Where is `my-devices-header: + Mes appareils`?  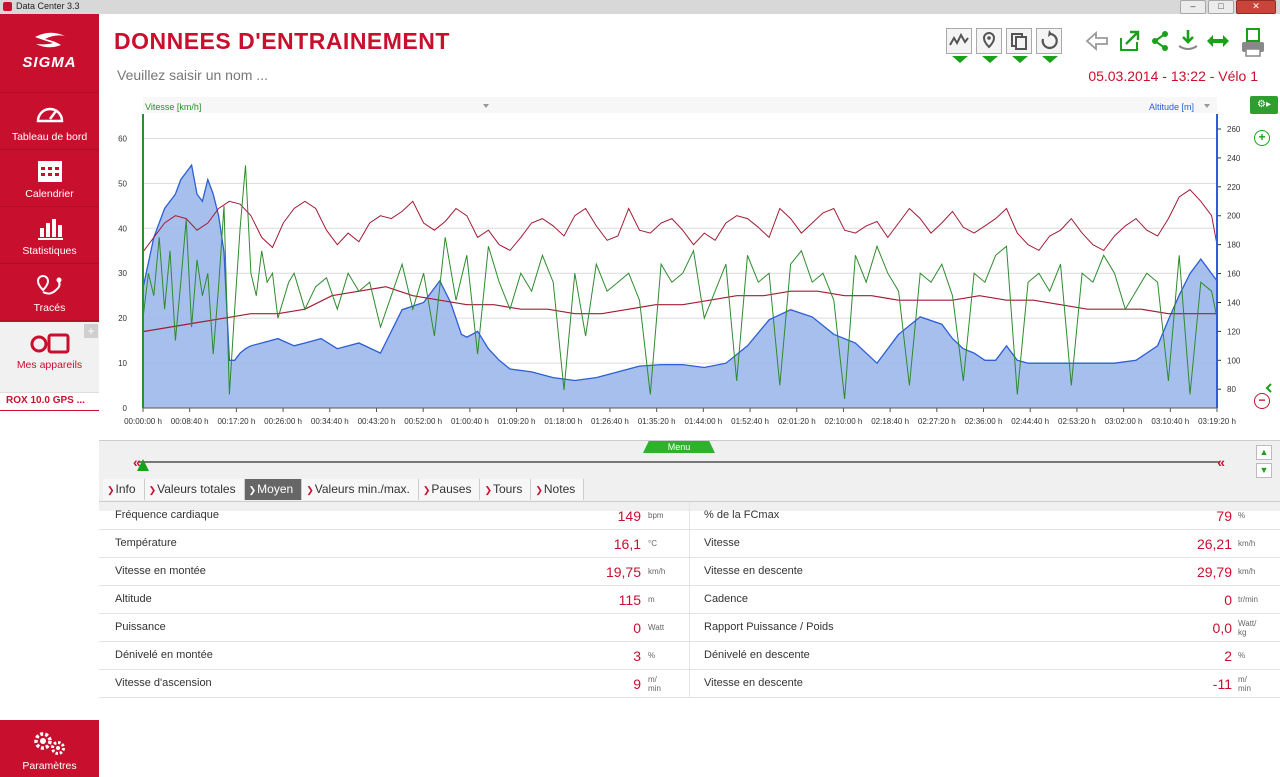
my-devices-header: + Mes appareils is located at coordinates (49, 357).